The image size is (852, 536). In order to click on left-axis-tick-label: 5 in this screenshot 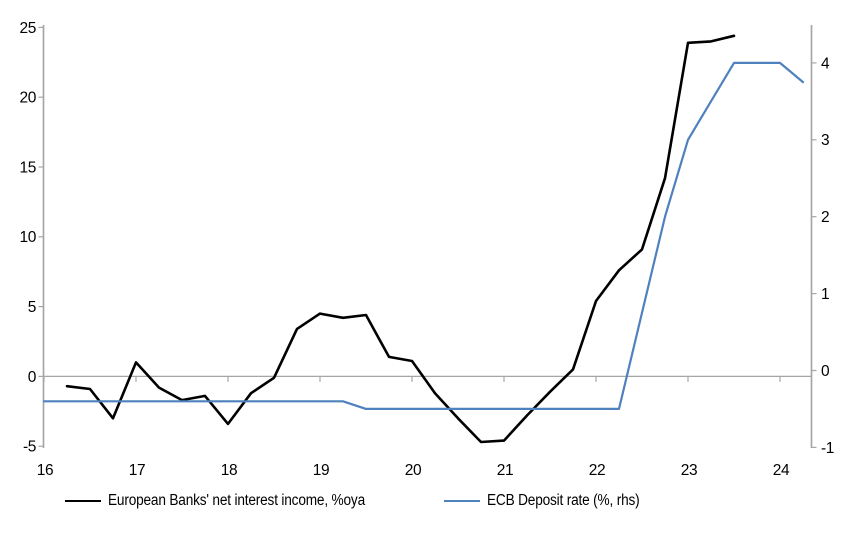, I will do `click(32, 307)`.